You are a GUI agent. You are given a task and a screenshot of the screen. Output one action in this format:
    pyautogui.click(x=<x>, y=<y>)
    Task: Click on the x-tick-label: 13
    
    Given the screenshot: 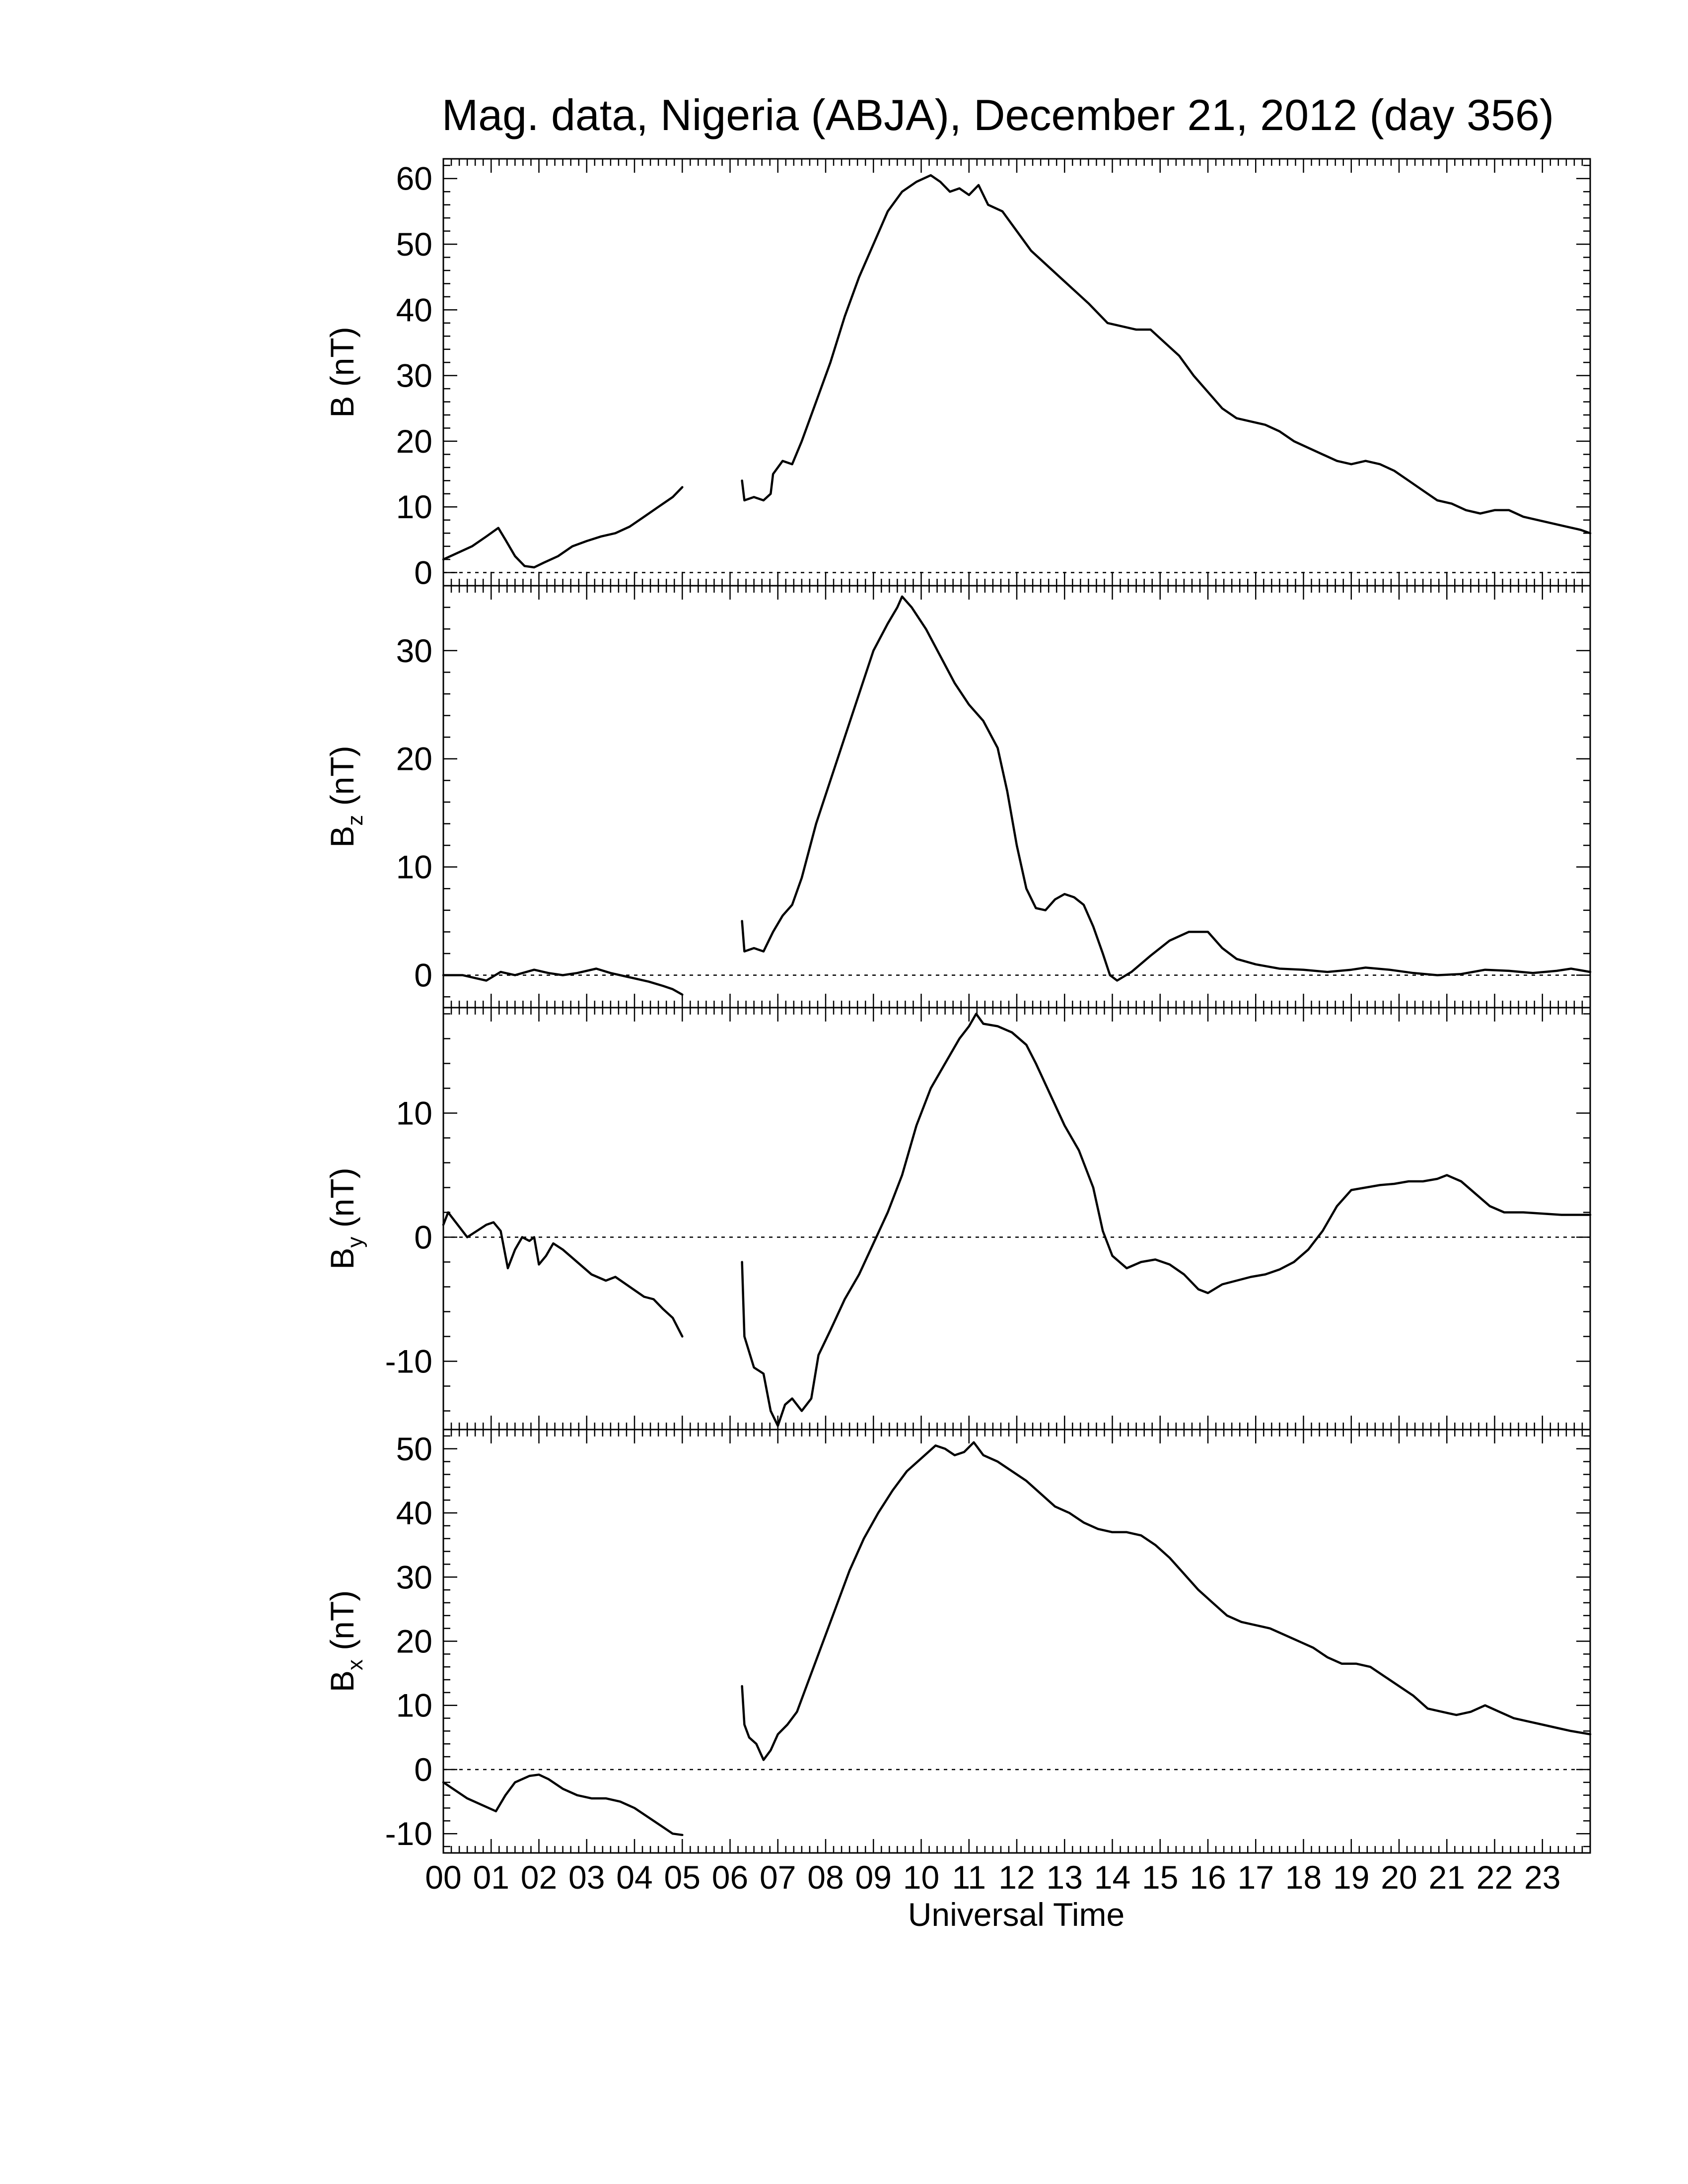 What is the action you would take?
    pyautogui.click(x=1065, y=1877)
    